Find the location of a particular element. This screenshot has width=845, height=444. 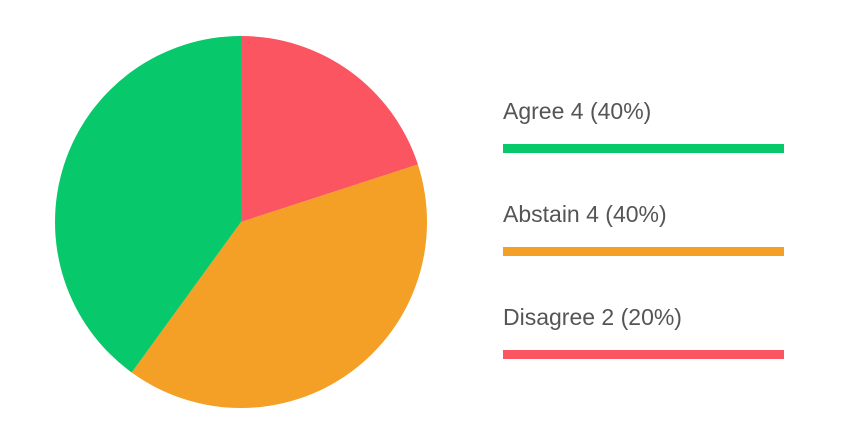

legend-item-disagree: Disagree 2 (20%) is located at coordinates (643, 353).